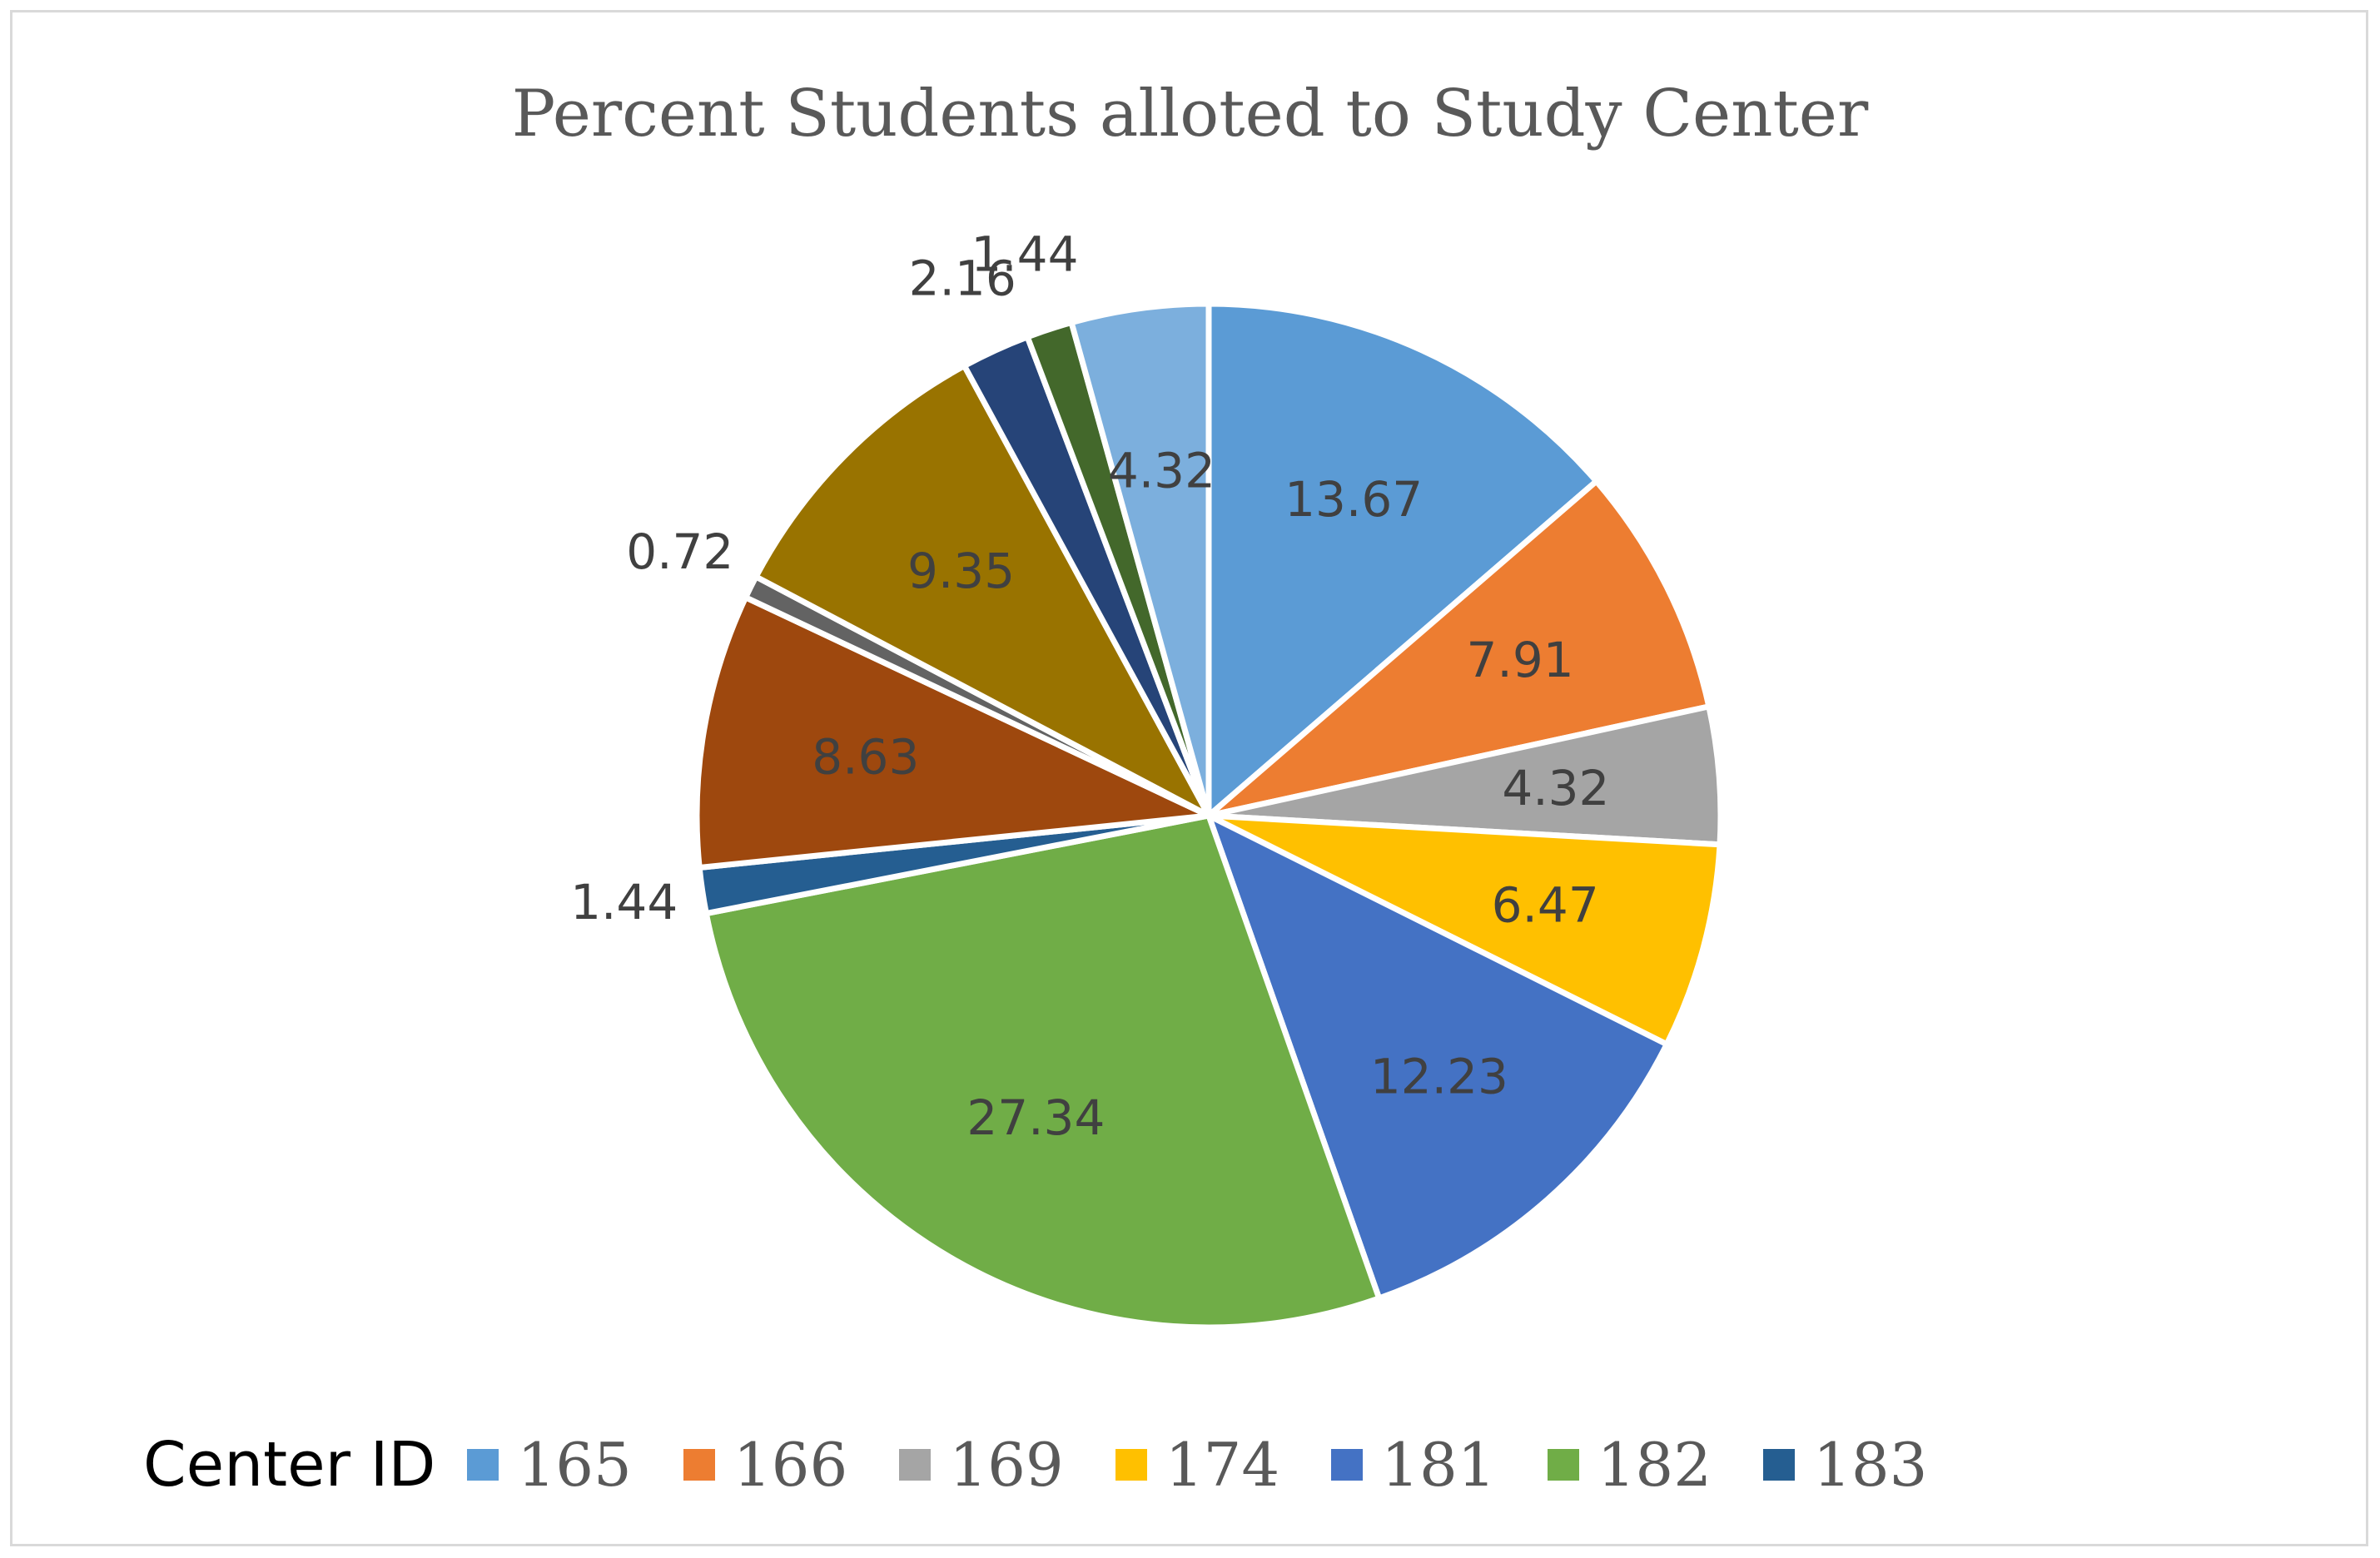  I want to click on data-label-4: 6.47, so click(1545, 905).